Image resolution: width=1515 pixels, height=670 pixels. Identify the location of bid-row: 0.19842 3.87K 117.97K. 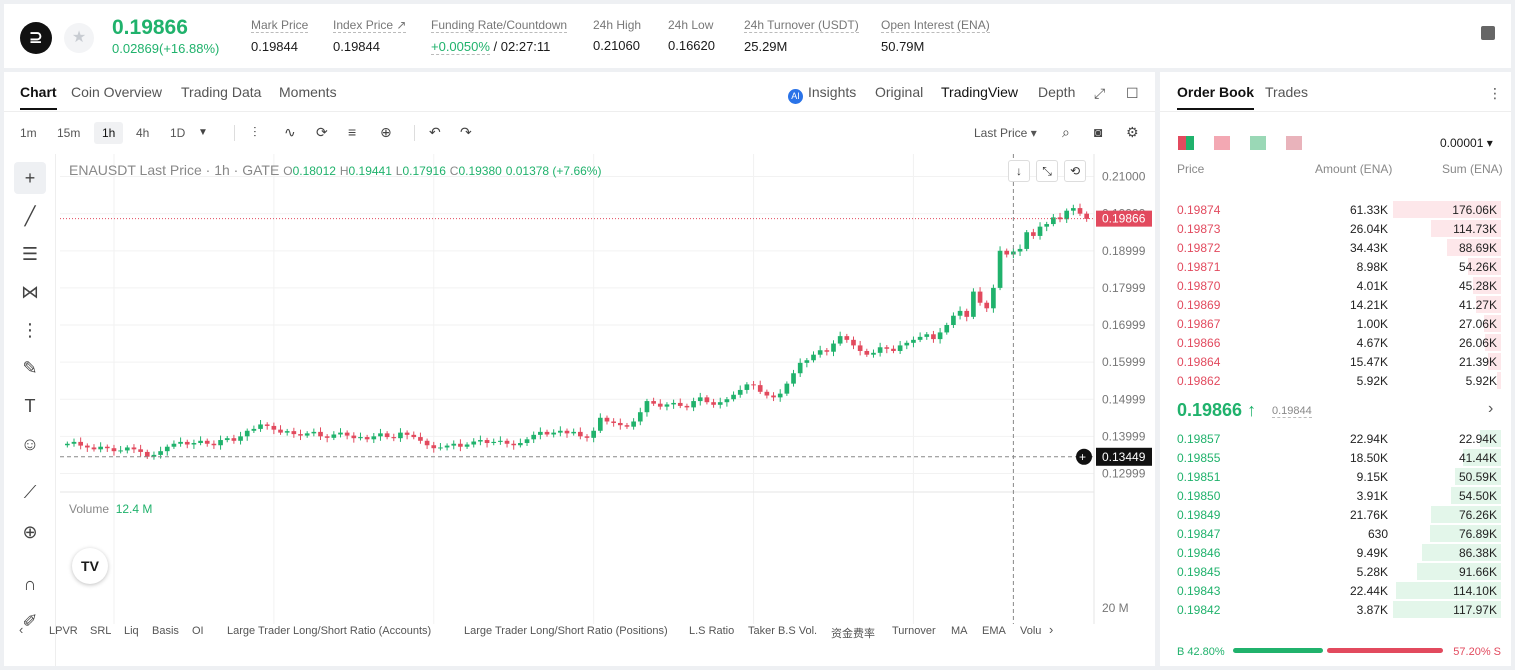
(1335, 609).